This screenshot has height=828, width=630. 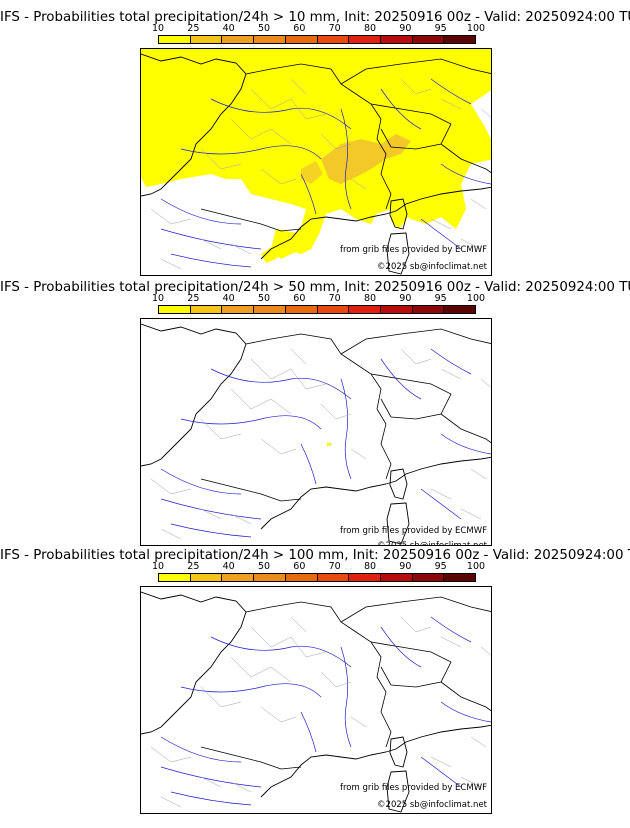 I want to click on border-swiss, so click(x=411, y=396).